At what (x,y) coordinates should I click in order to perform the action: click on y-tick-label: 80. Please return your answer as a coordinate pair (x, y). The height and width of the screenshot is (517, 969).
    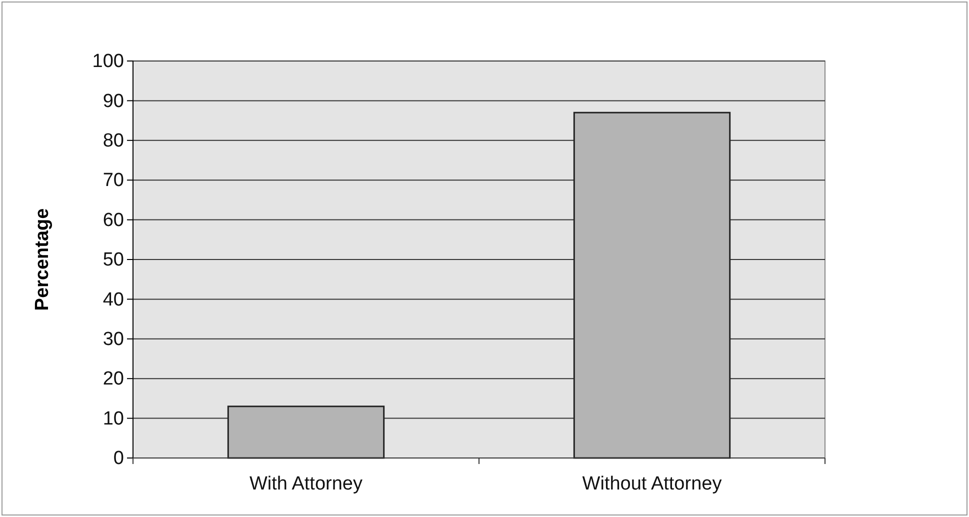
    Looking at the image, I should click on (113, 141).